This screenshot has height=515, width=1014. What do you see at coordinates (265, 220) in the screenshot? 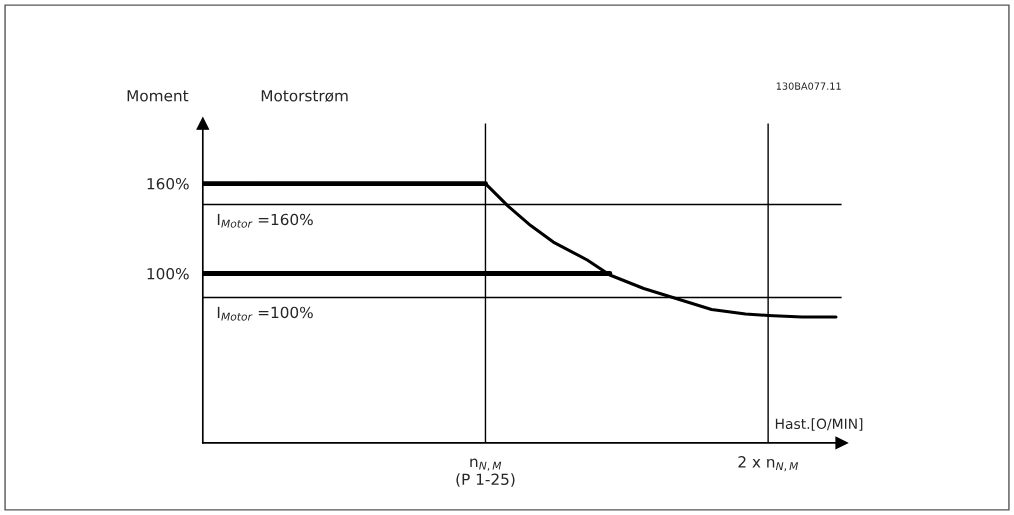
I see `annotation: I$_{Motor}$ =160%` at bounding box center [265, 220].